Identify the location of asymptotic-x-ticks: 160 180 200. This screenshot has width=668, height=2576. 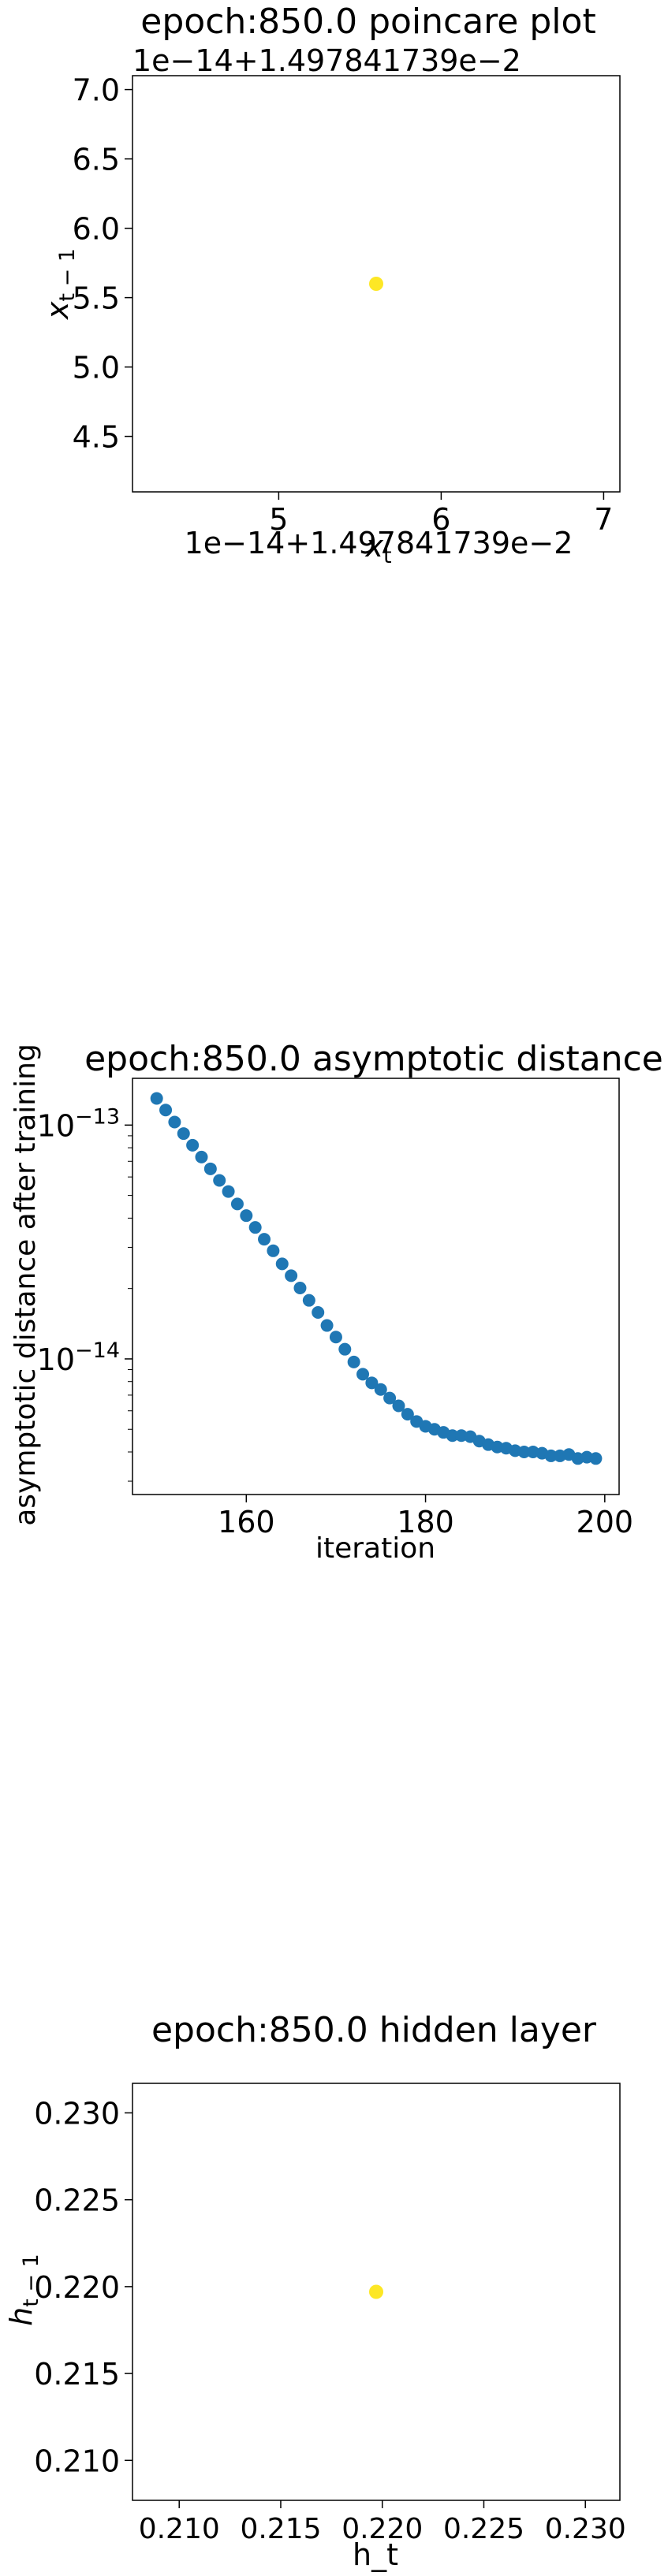
(425, 1517).